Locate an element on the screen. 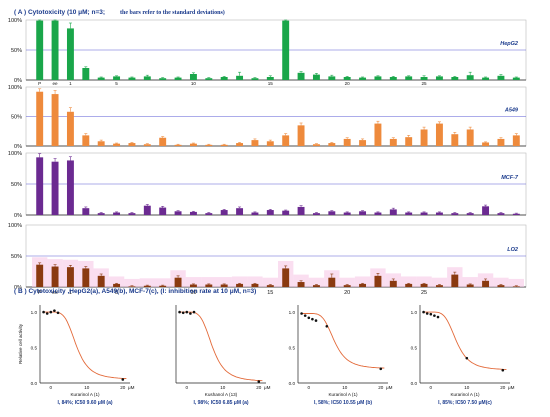 Image resolution: width=550 pixels, height=417 pixels. y-axis-label: Relative cell activity is located at coordinates (20, 343).